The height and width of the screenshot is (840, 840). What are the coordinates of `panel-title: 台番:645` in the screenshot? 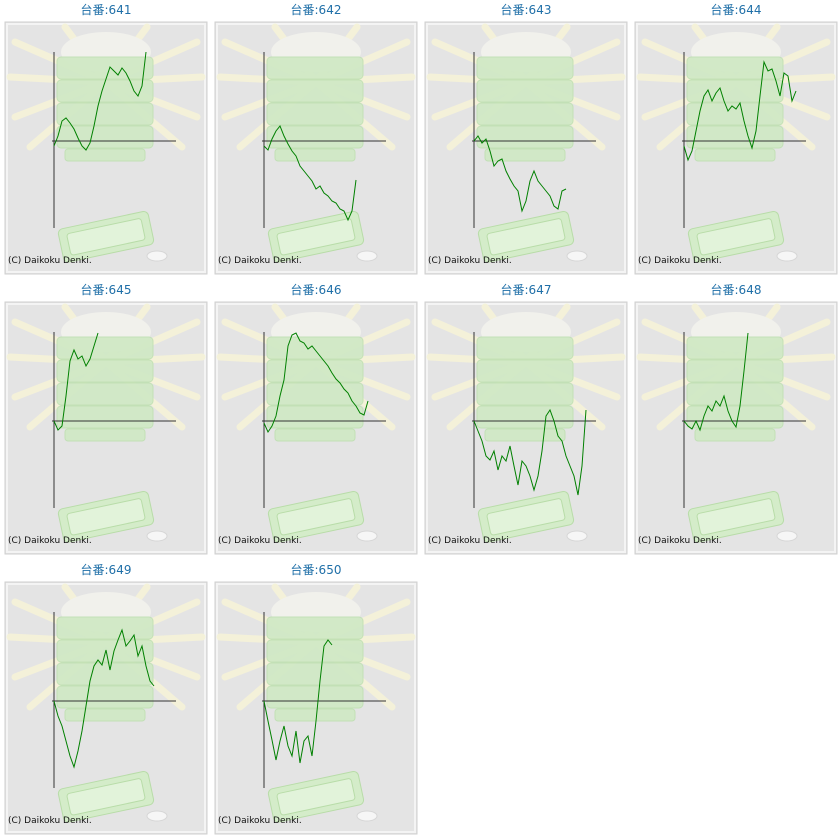 It's located at (106, 289).